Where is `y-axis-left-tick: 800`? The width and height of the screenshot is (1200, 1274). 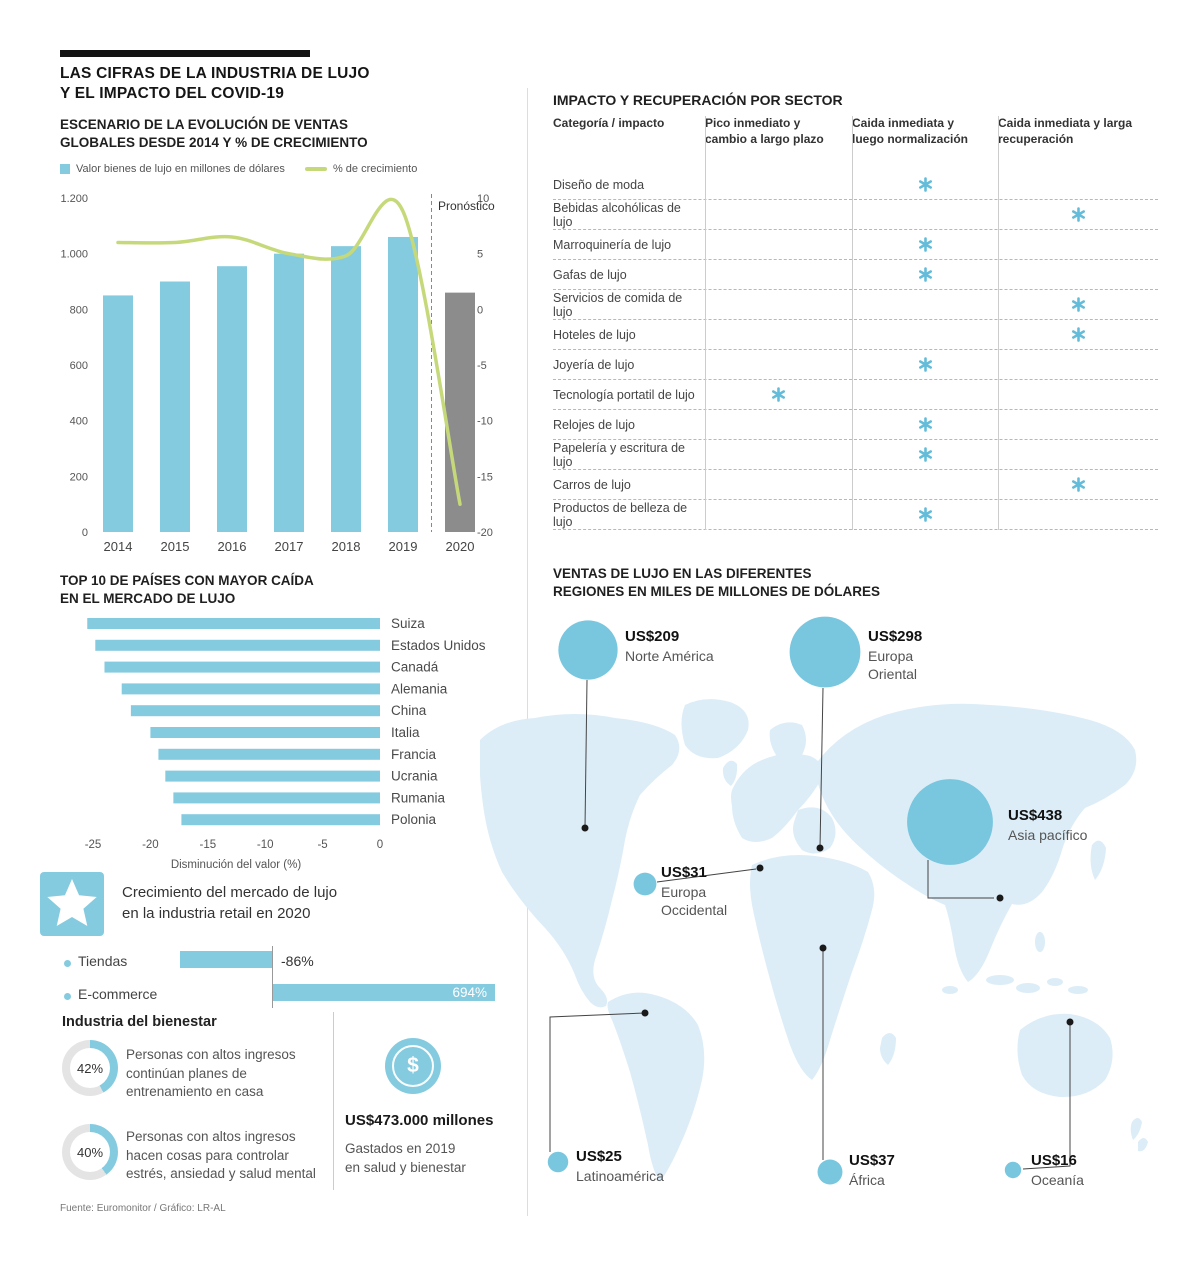 y-axis-left-tick: 800 is located at coordinates (79, 310).